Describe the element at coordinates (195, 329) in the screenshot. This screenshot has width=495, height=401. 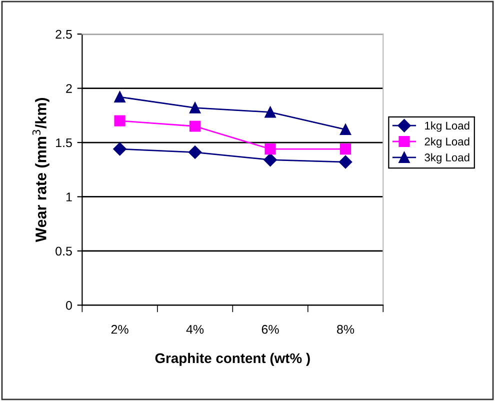
I see `x-tick-label: 4%` at that location.